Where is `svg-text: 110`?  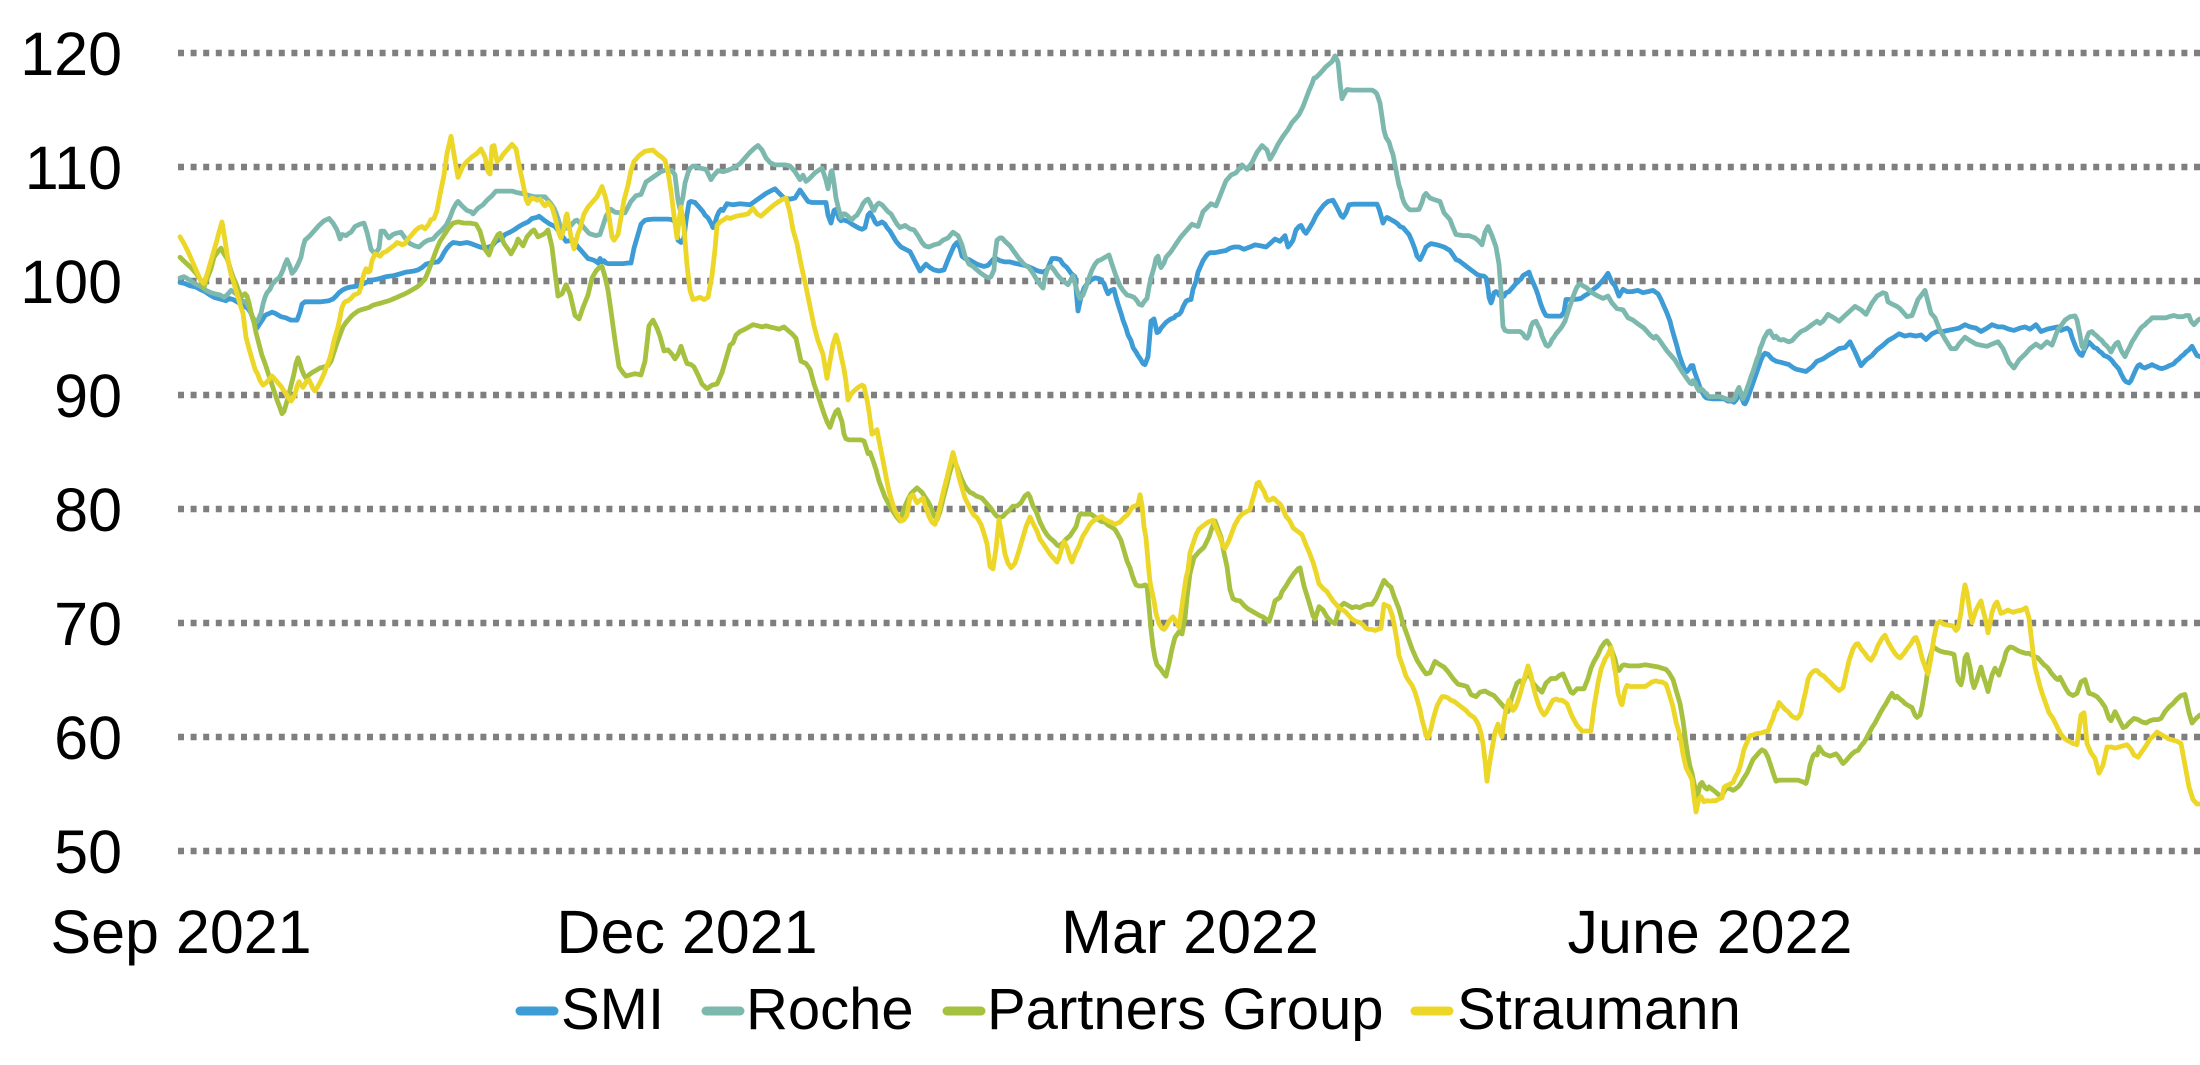 svg-text: 110 is located at coordinates (73, 168).